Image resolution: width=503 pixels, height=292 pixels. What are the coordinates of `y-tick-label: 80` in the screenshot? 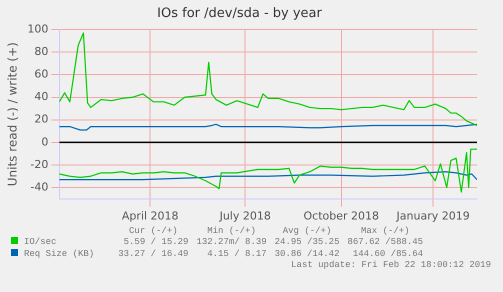 It's located at (41, 51).